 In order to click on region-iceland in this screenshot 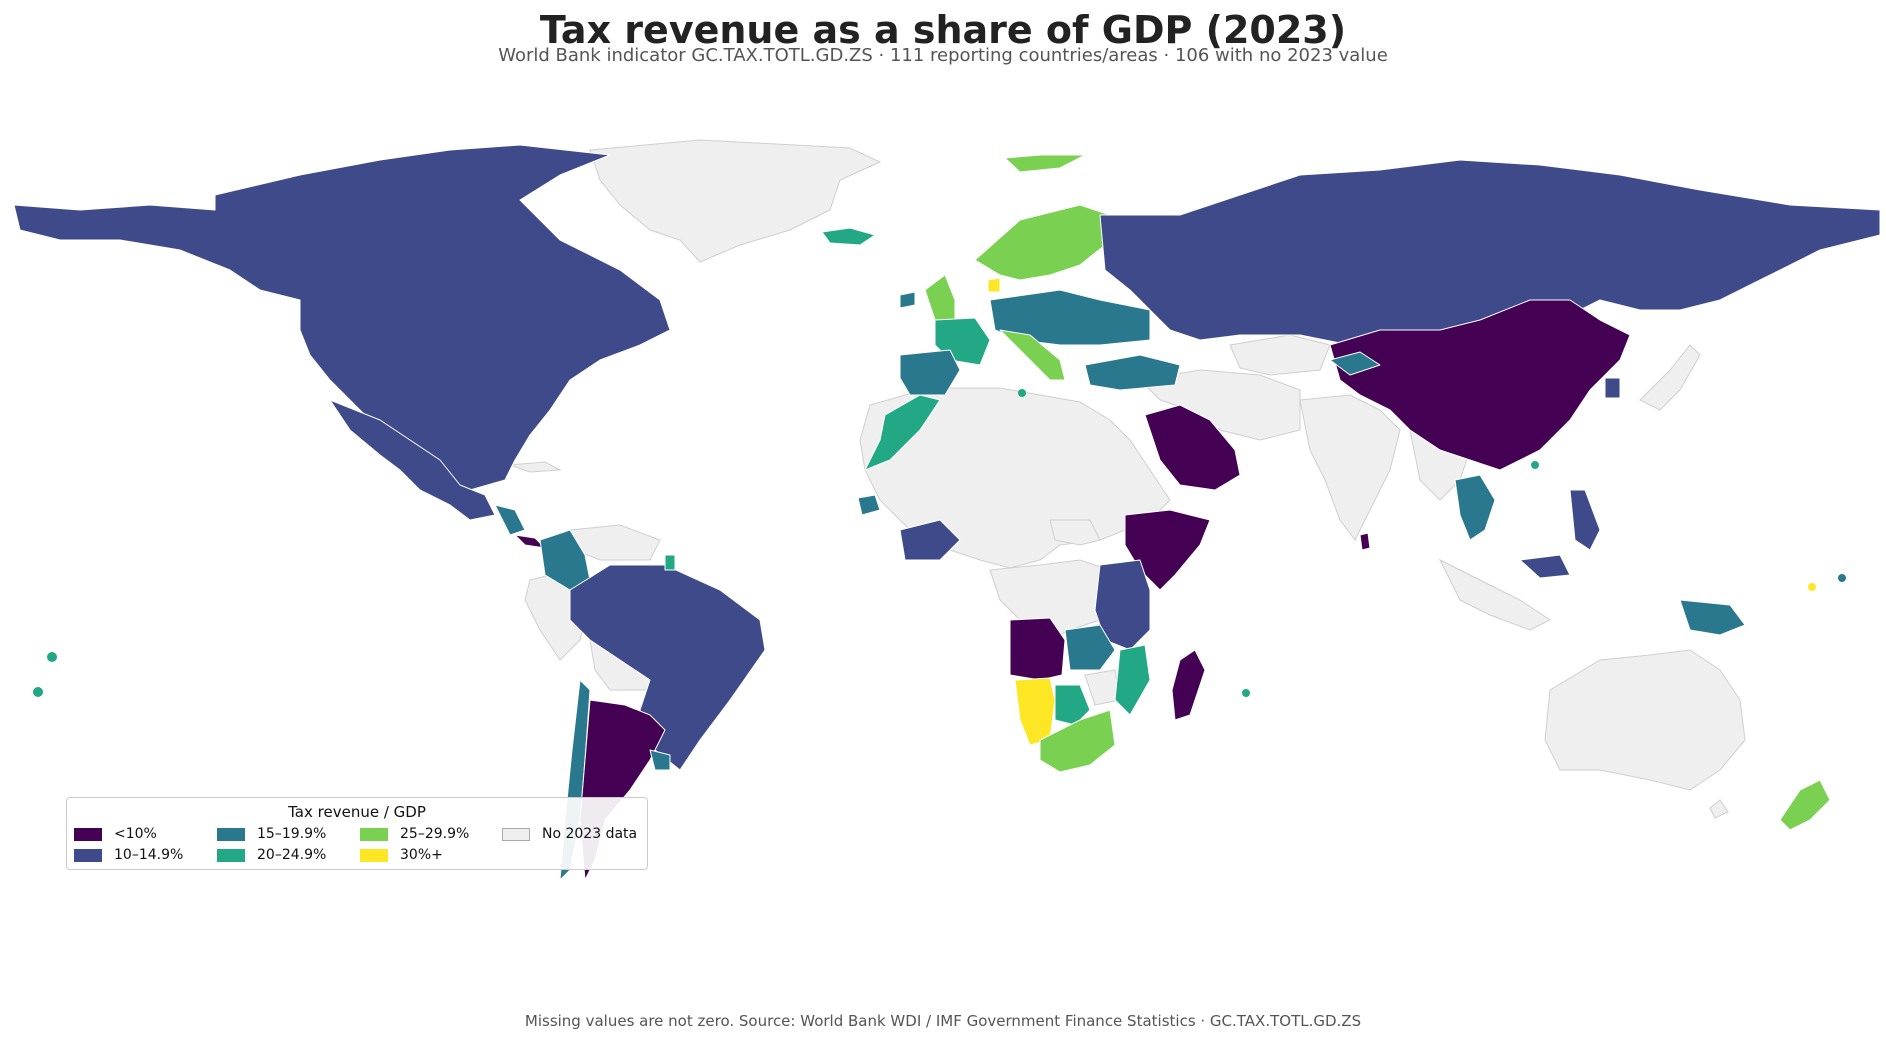, I will do `click(848, 236)`.